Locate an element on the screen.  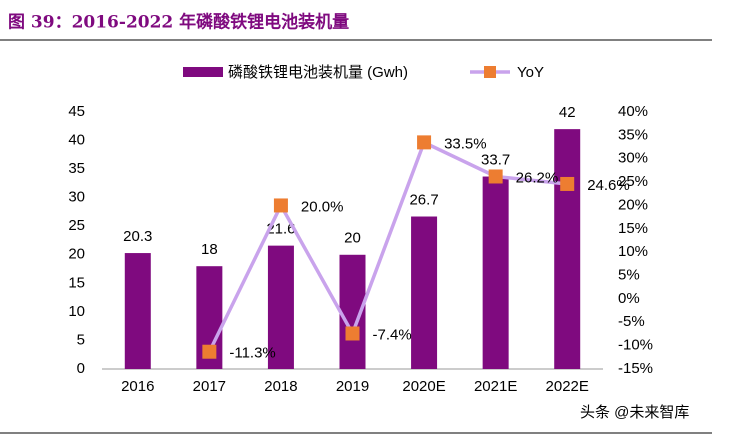
y2-tick-label: 35% is located at coordinates (633, 134).